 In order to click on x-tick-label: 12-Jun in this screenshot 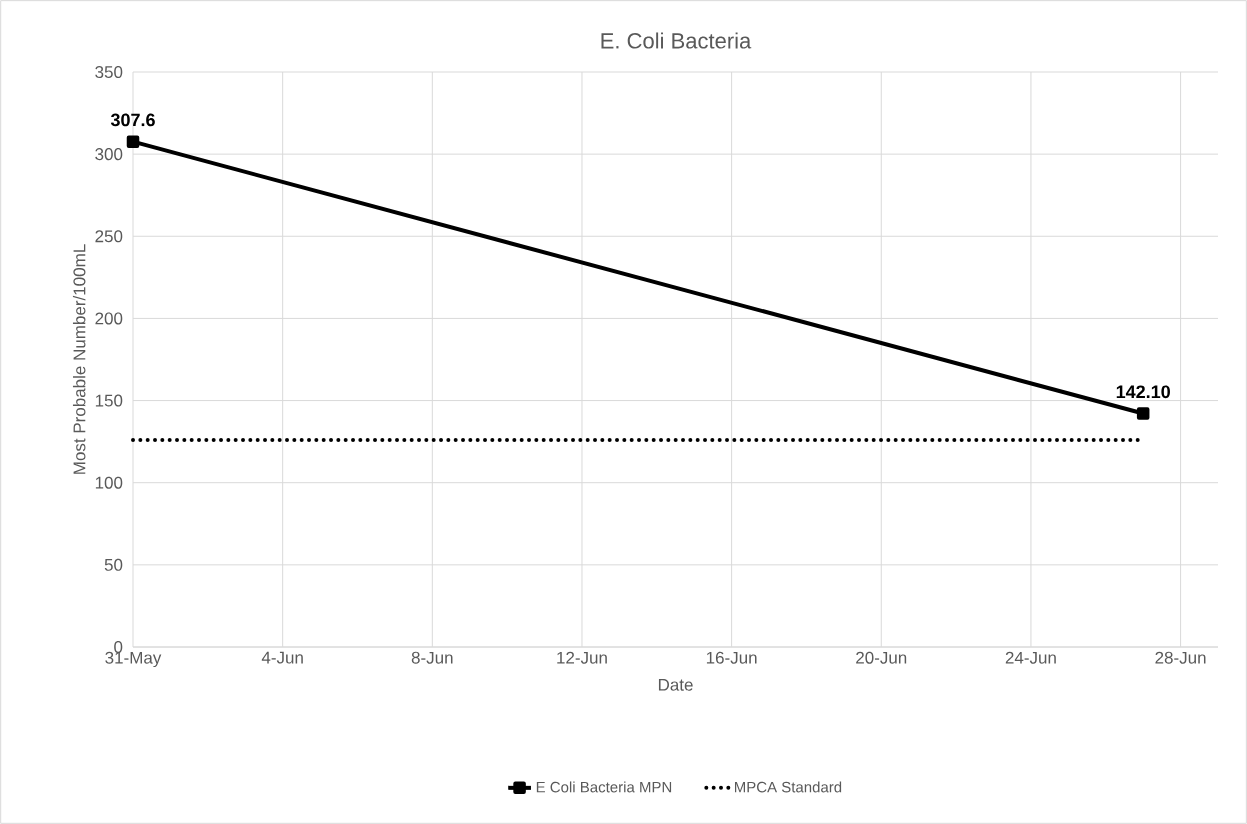, I will do `click(582, 657)`.